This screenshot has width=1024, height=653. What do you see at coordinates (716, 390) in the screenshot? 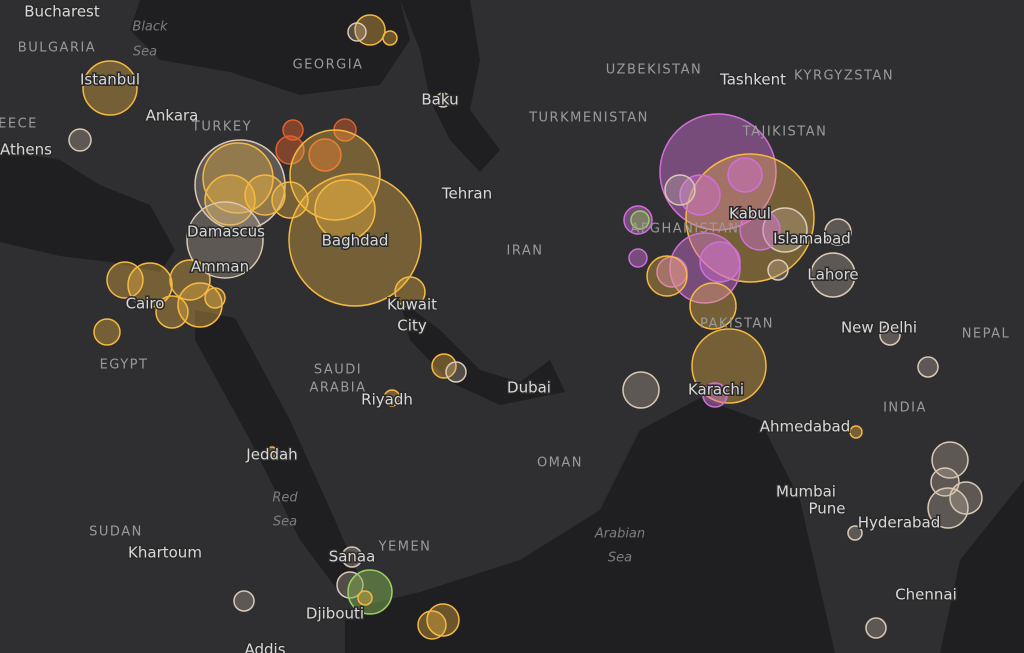
I see `city-label: Karachi` at bounding box center [716, 390].